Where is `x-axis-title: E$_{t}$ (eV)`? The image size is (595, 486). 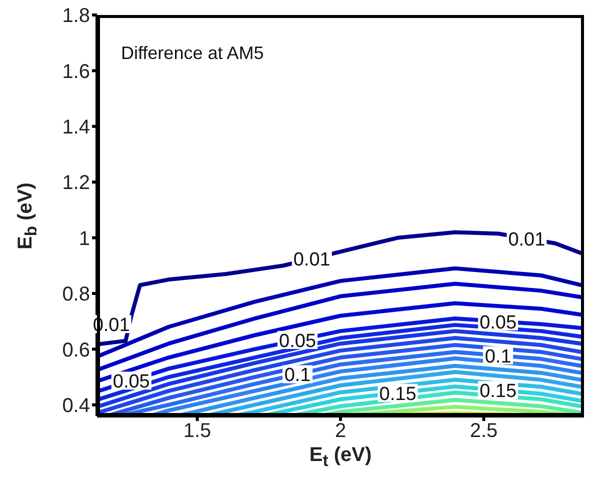 x-axis-title: E$_{t}$ (eV) is located at coordinates (340, 457).